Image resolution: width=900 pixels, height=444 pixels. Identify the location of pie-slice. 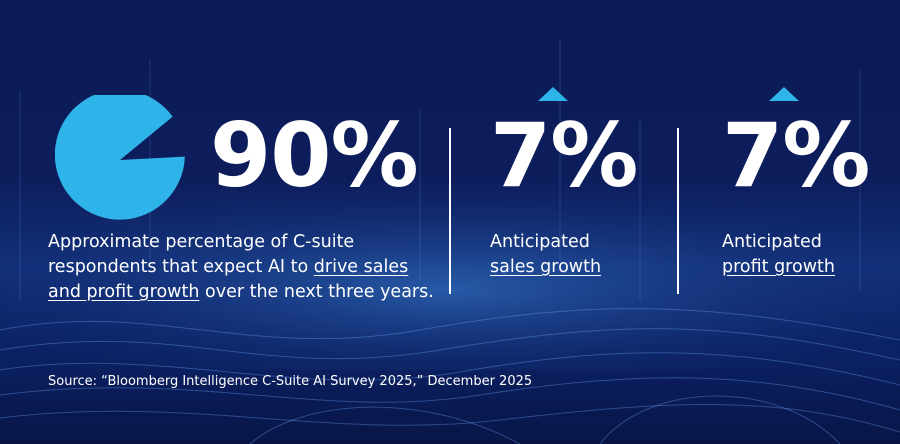
(120, 157).